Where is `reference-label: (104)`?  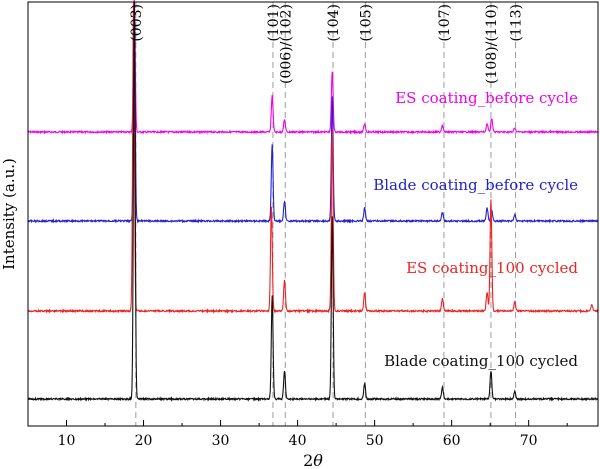 reference-label: (104) is located at coordinates (334, 23).